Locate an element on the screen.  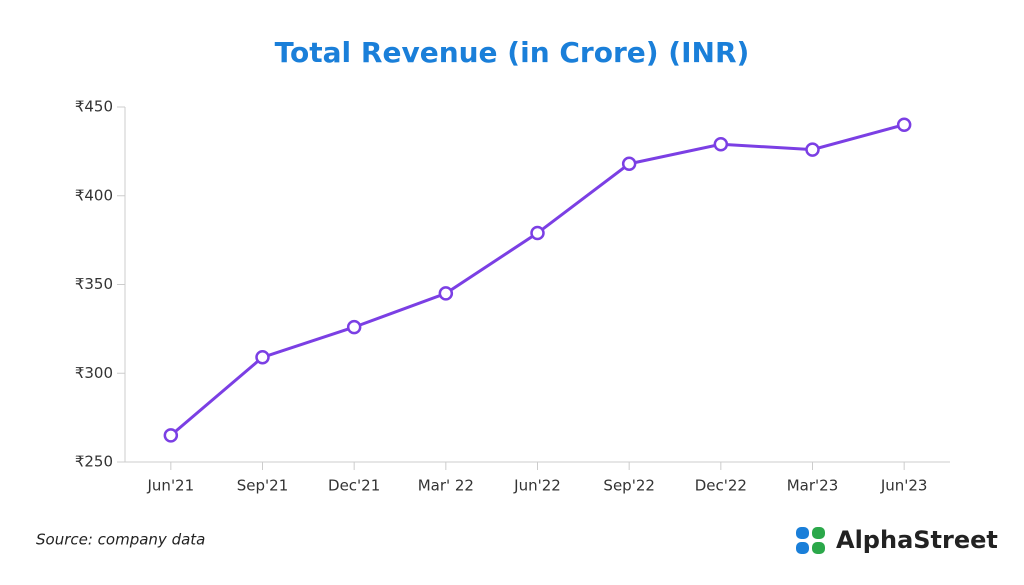
x-tick-label: Jun'23 is located at coordinates (904, 486).